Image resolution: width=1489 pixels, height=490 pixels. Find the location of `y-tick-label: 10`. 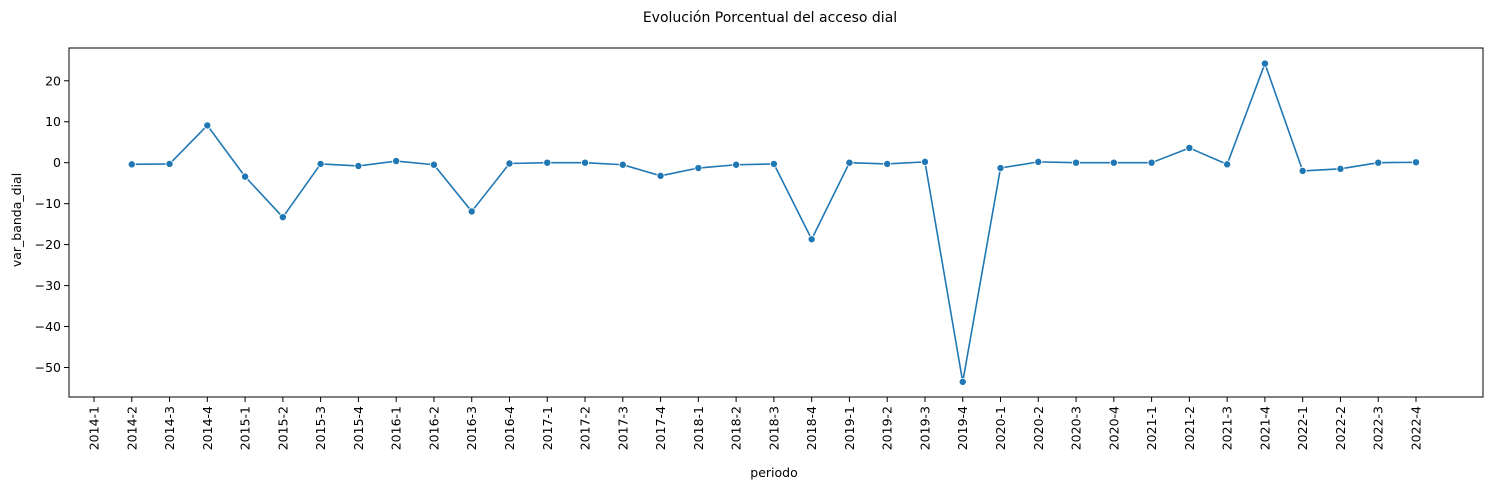

y-tick-label: 10 is located at coordinates (53, 121).